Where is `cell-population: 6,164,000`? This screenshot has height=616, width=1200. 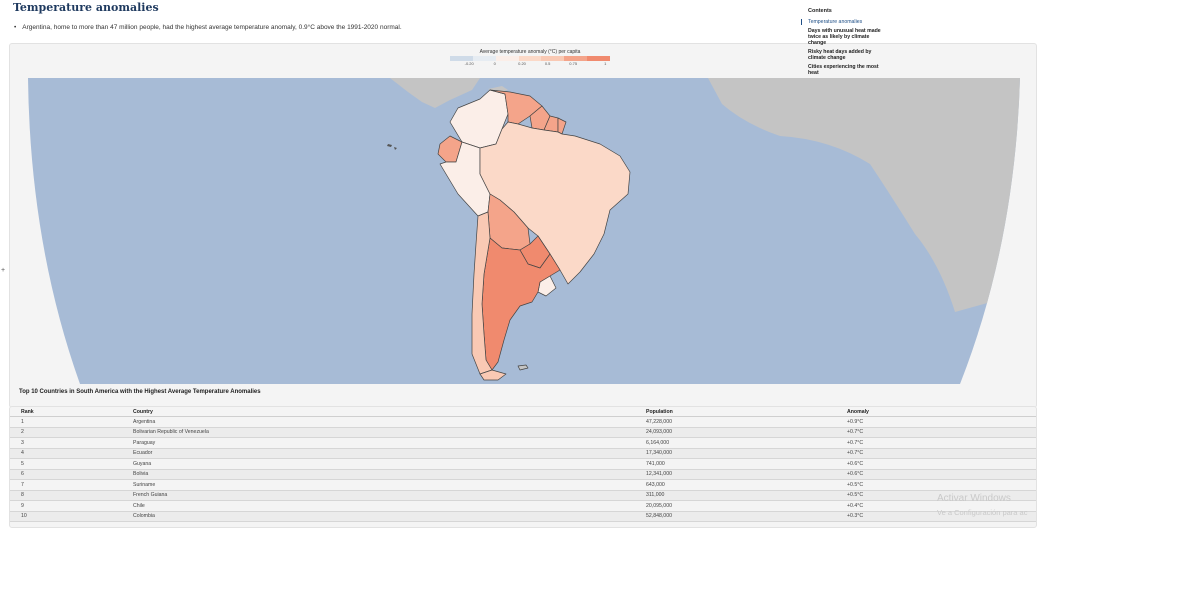 cell-population: 6,164,000 is located at coordinates (746, 443).